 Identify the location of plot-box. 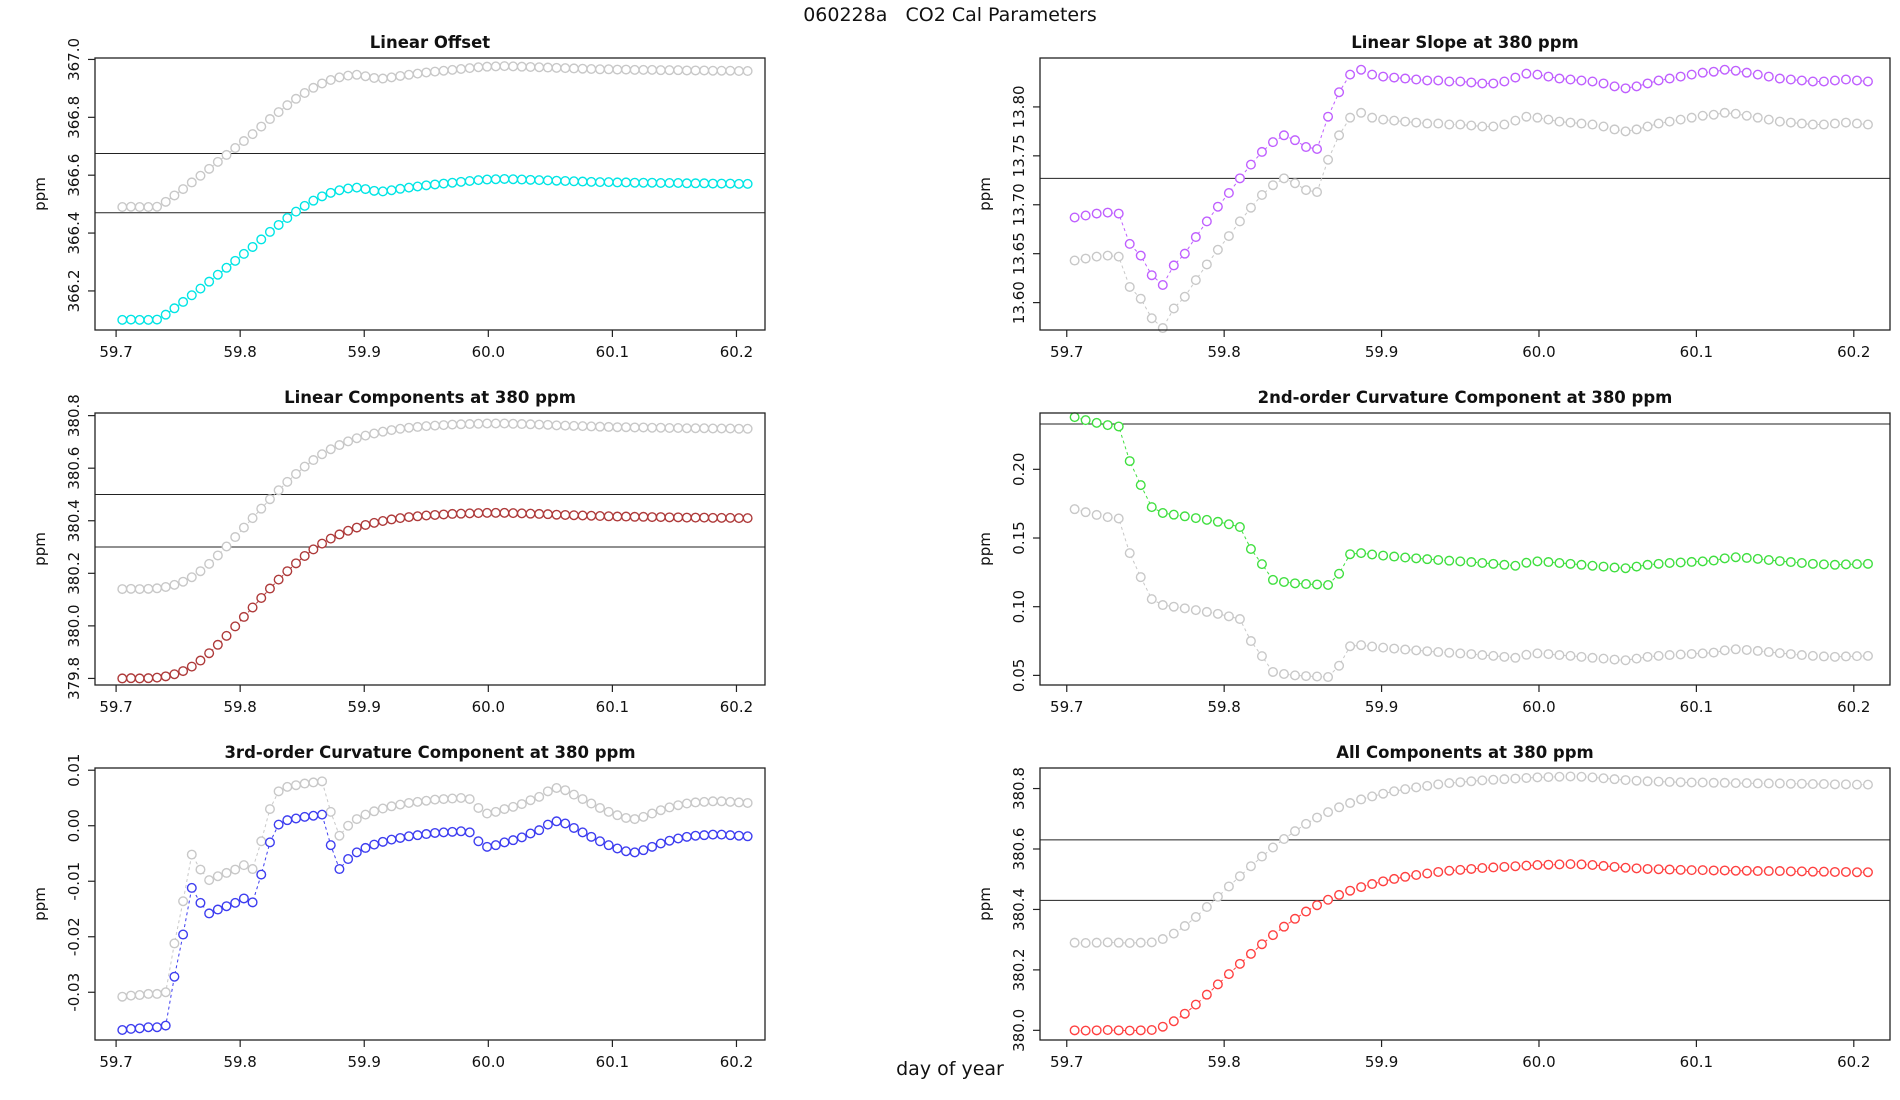
(430, 549).